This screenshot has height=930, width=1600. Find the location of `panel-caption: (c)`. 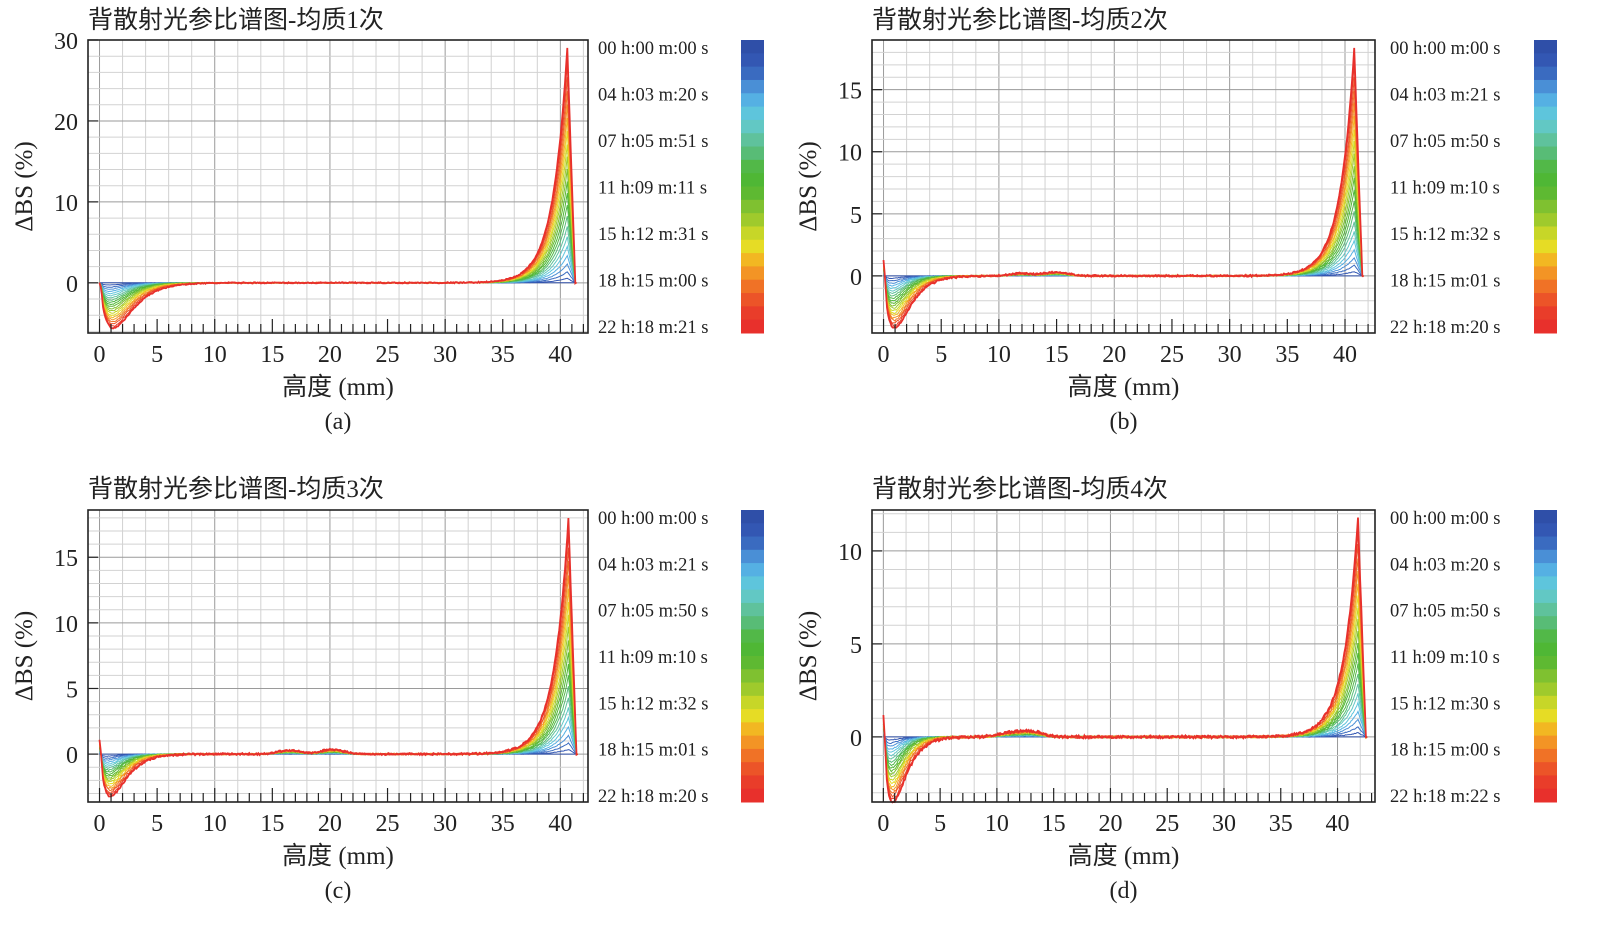

panel-caption: (c) is located at coordinates (338, 891).